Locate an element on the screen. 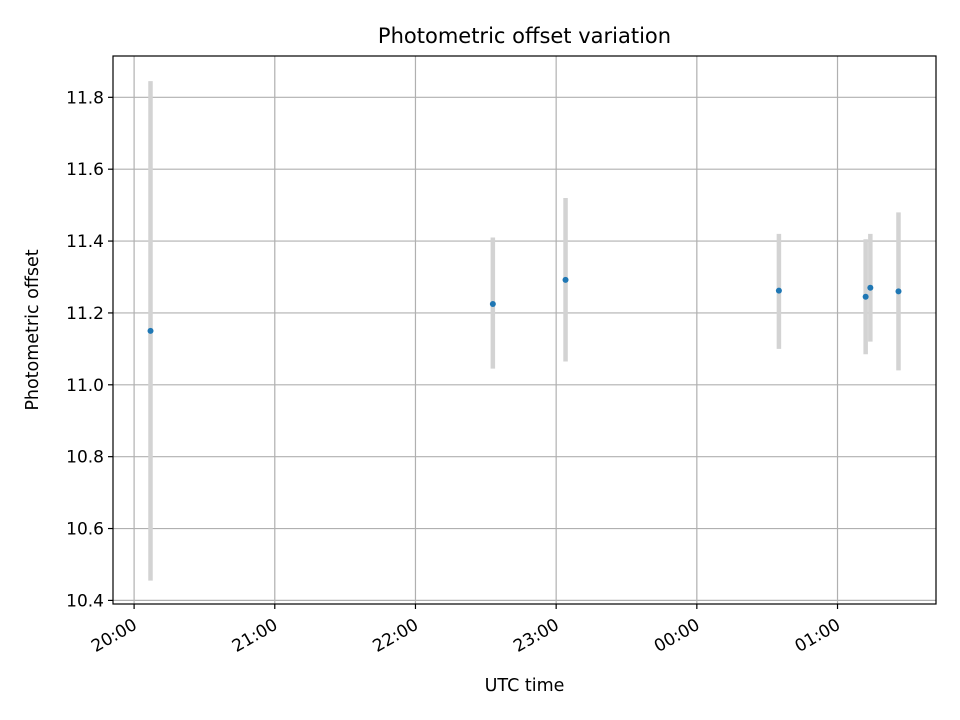 The image size is (960, 720). chart-title: Photometric offset variation is located at coordinates (524, 36).